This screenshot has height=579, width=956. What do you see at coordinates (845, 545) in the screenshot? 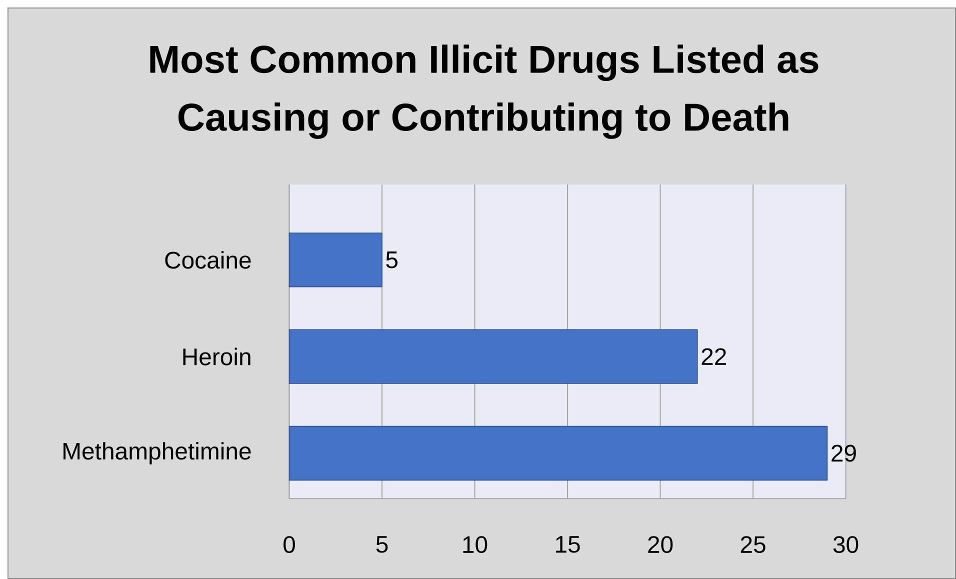
I see `x-tick-label: 30` at bounding box center [845, 545].